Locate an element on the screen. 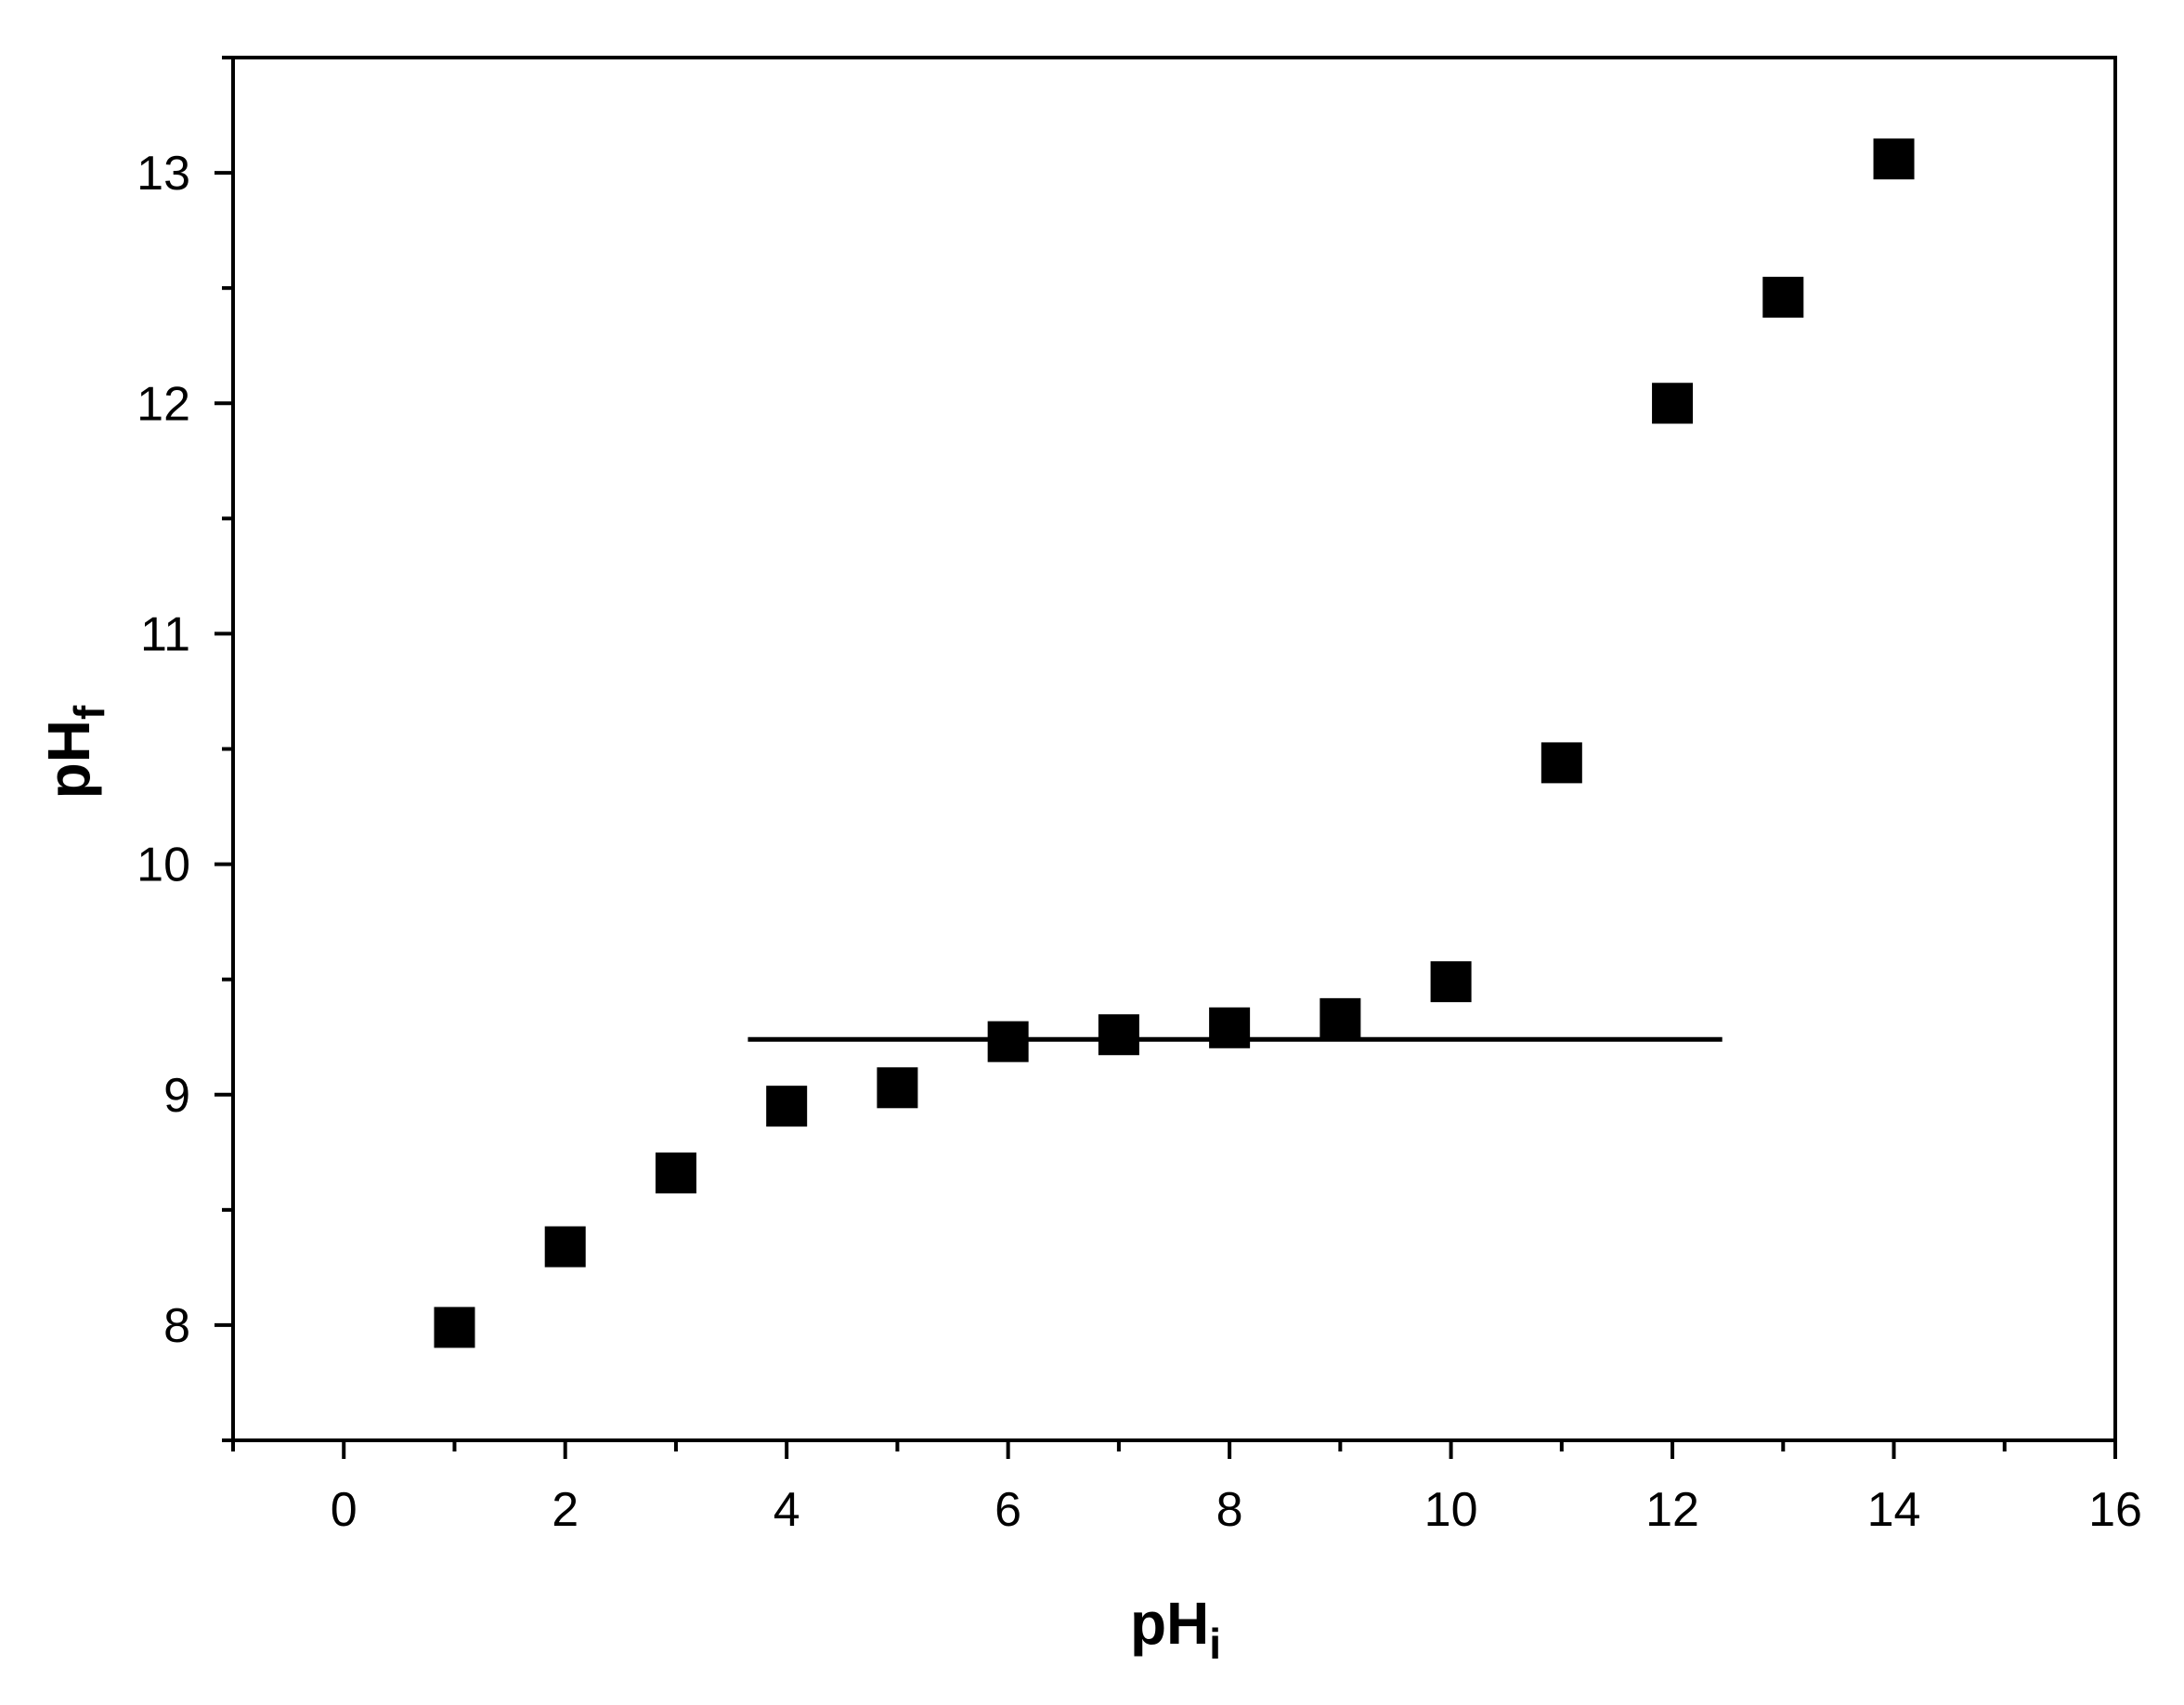  x-tick-label: 4 is located at coordinates (787, 1510).